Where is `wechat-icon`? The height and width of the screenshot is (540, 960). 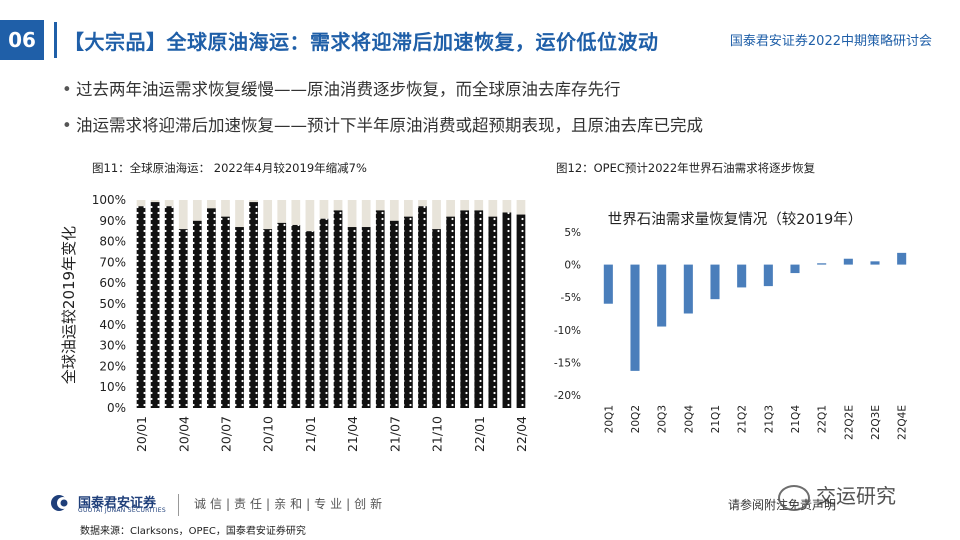 wechat-icon is located at coordinates (794, 497).